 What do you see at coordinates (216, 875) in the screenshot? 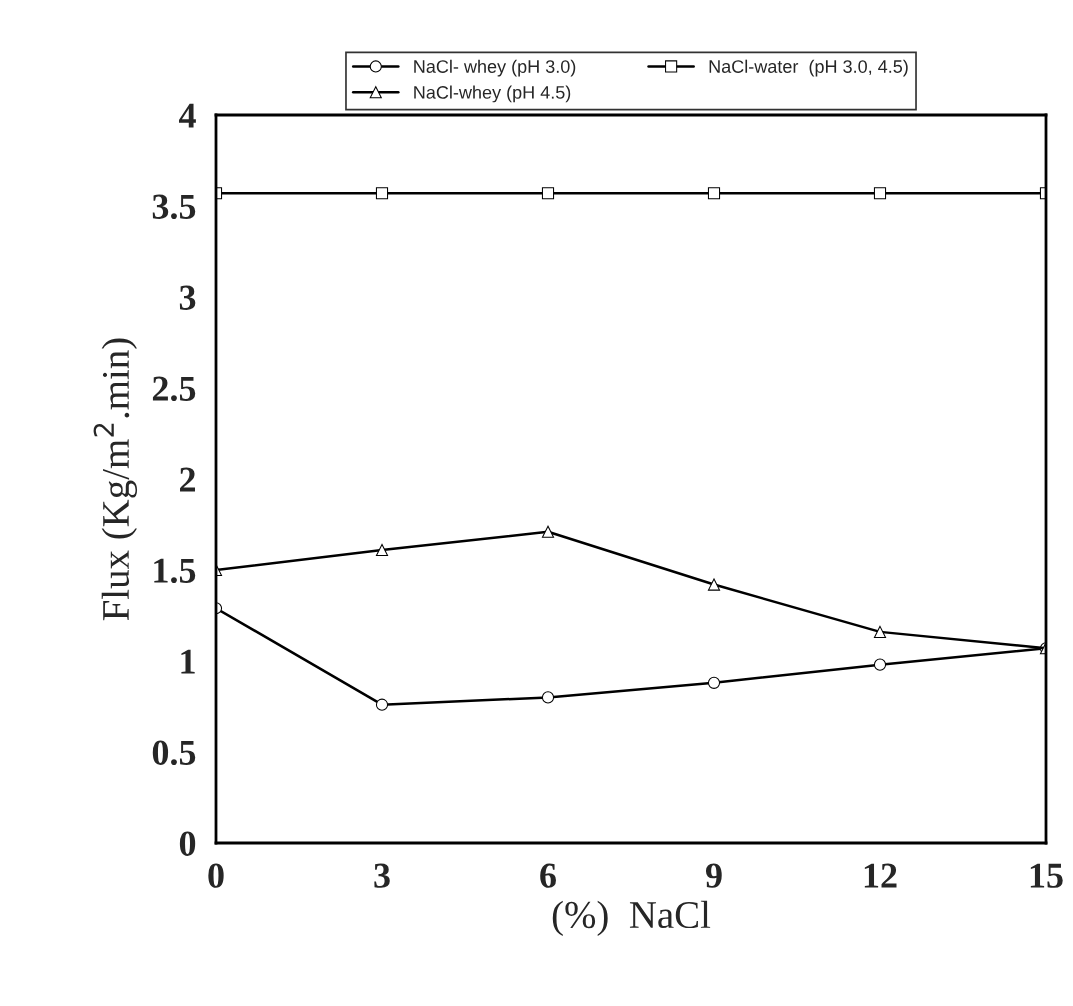
I see `x-tick-label: 0` at bounding box center [216, 875].